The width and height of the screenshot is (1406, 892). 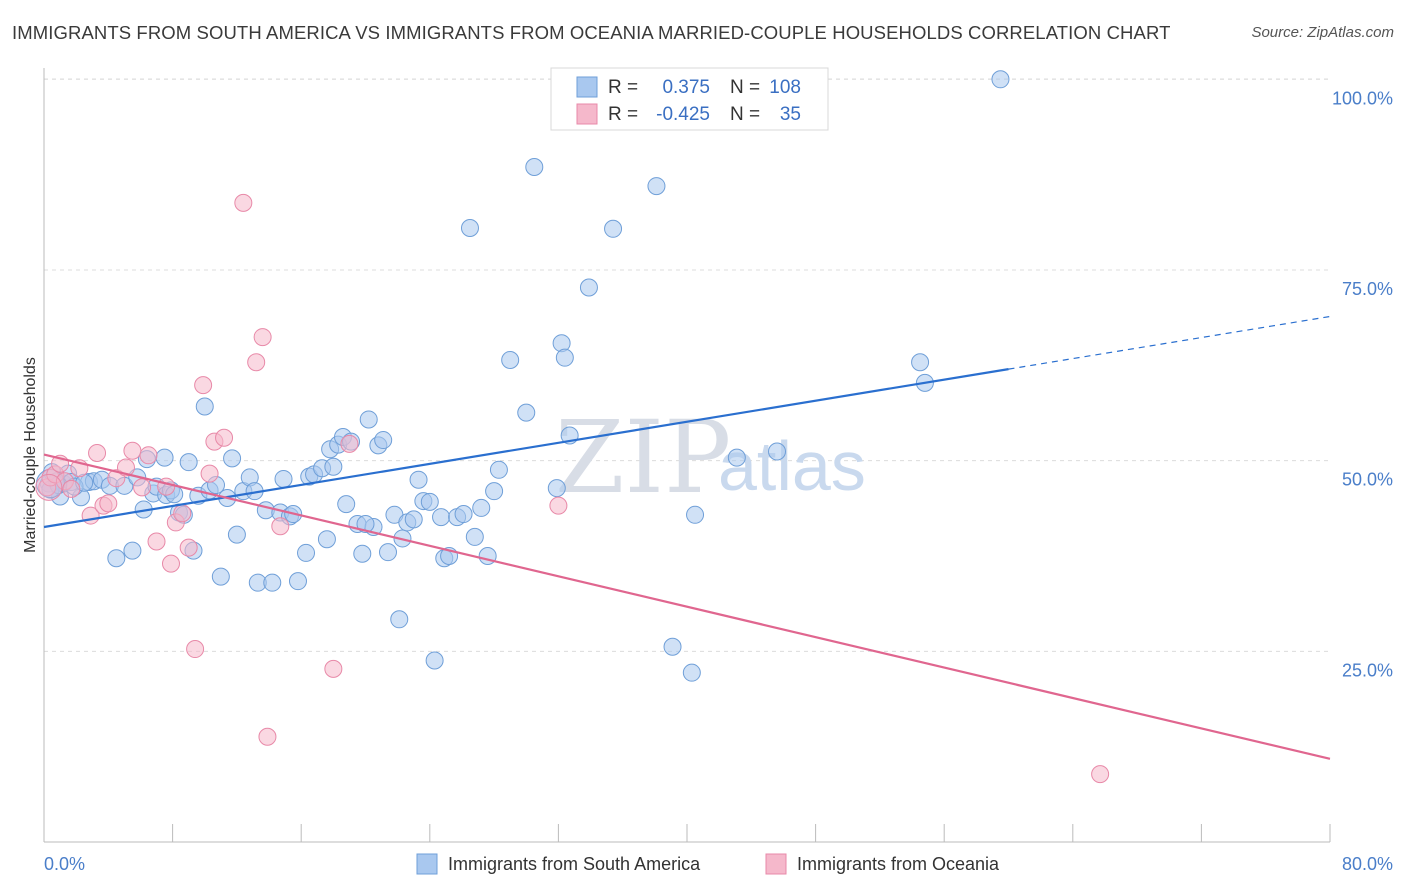 What do you see at coordinates (427, 864) in the screenshot?
I see `bottom-legend-swatch-blue` at bounding box center [427, 864].